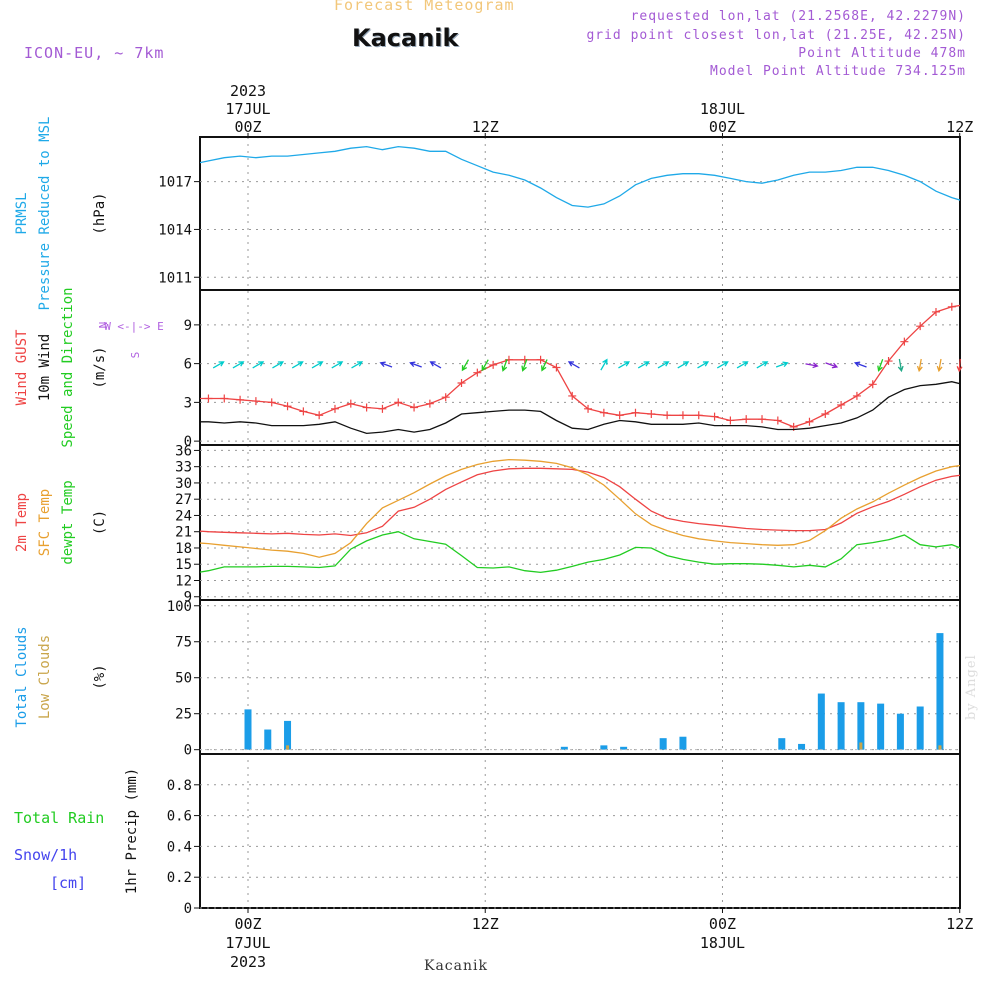 The width and height of the screenshot is (1000, 1000). I want to click on precip-legend-label: Snow/1h, so click(45, 855).